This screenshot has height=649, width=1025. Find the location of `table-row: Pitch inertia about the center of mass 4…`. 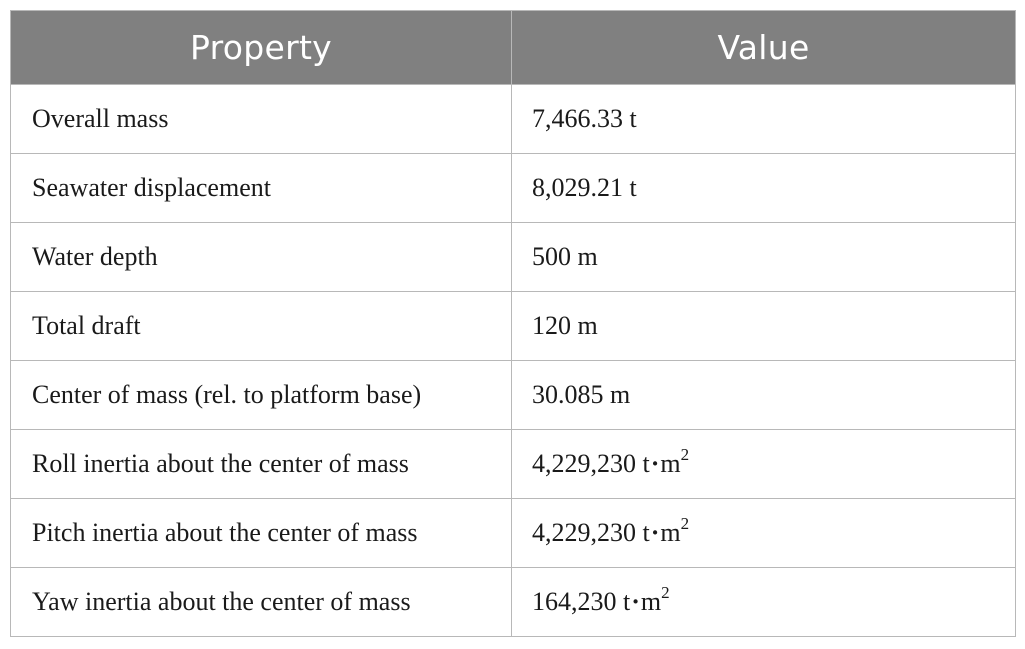

table-row: Pitch inertia about the center of mass 4… is located at coordinates (513, 533).